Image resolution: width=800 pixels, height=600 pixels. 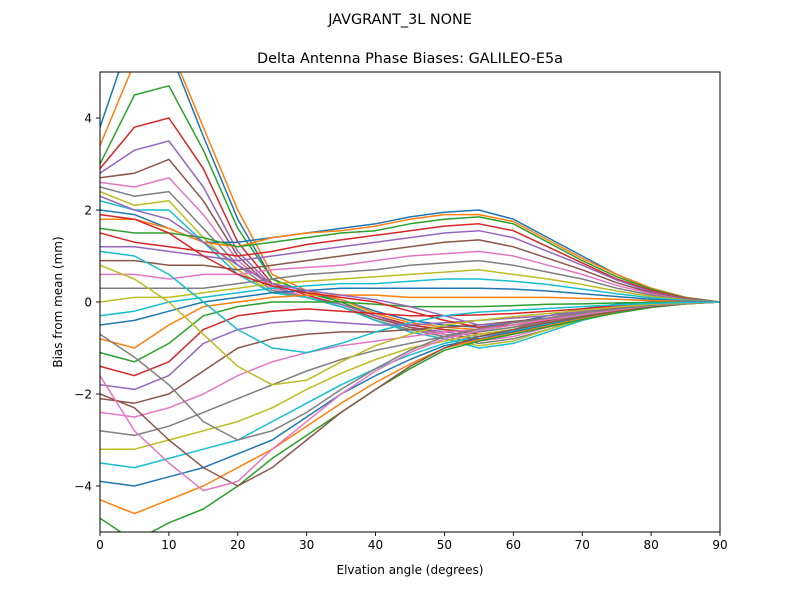 What do you see at coordinates (83, 487) in the screenshot?
I see `y-tick-label: −4` at bounding box center [83, 487].